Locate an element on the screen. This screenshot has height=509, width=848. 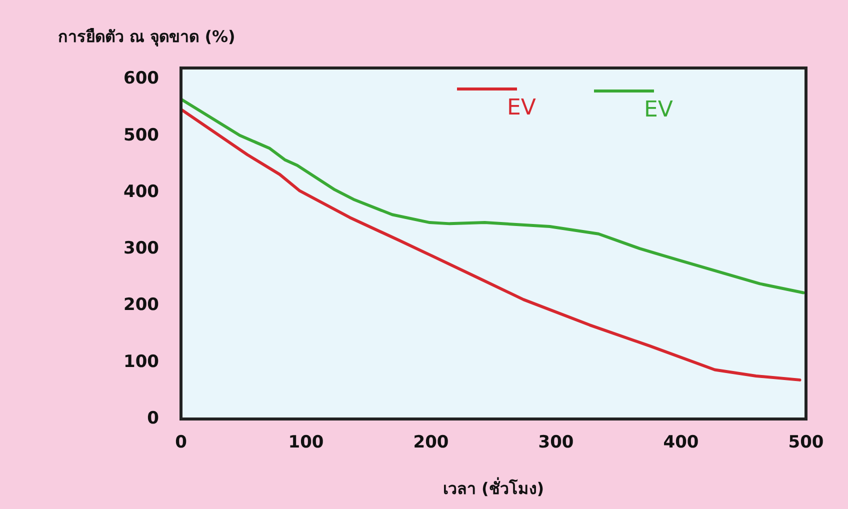
y-tick-label: 0 is located at coordinates (153, 418).